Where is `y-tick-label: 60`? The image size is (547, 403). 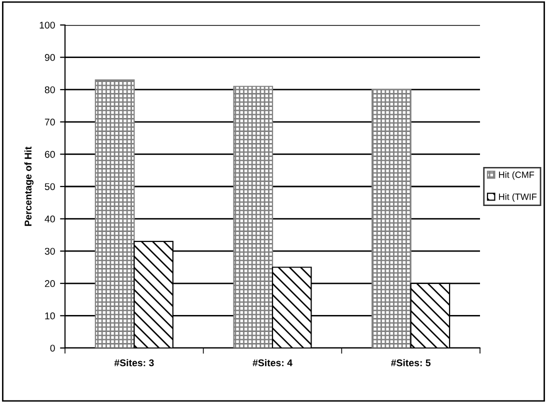 y-tick-label: 60 is located at coordinates (49, 154).